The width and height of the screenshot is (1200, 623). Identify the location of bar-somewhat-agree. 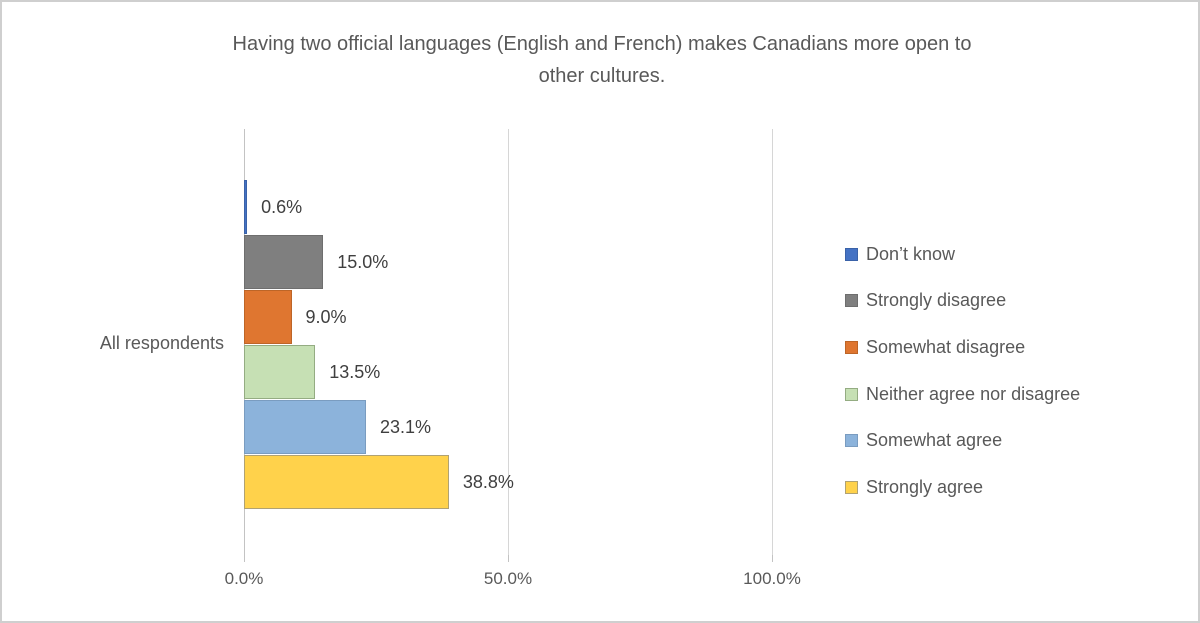
(305, 427).